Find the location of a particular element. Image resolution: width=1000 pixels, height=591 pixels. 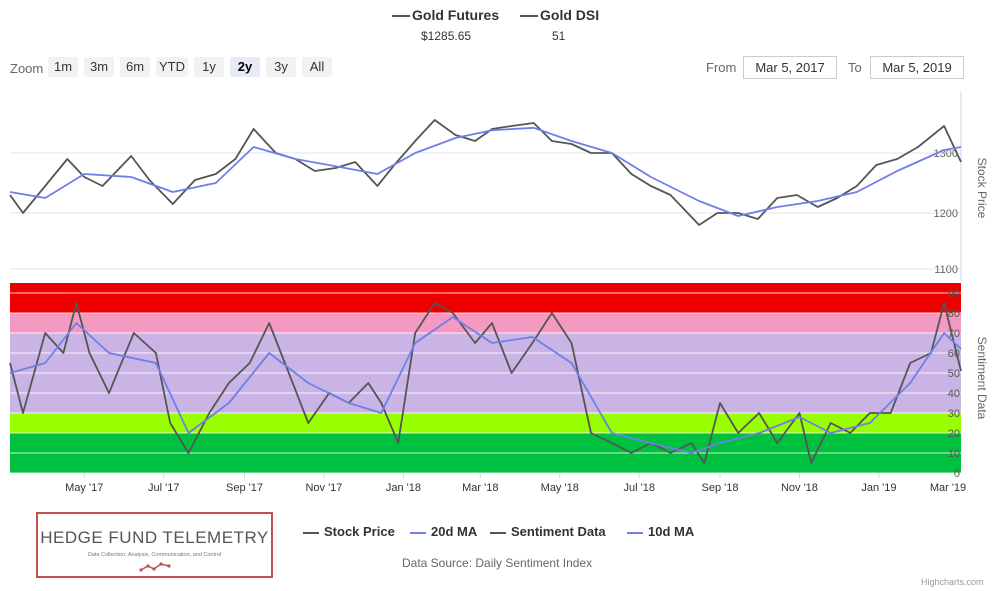

logo-sparkline-icon is located at coordinates (155, 567).